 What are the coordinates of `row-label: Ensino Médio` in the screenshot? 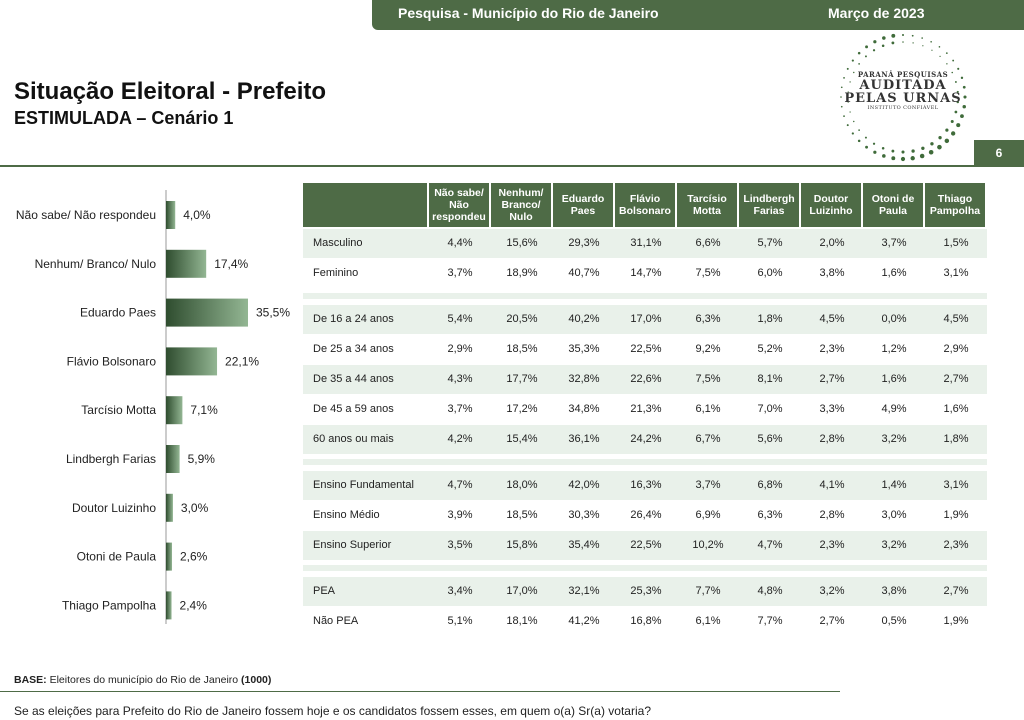 It's located at (346, 515).